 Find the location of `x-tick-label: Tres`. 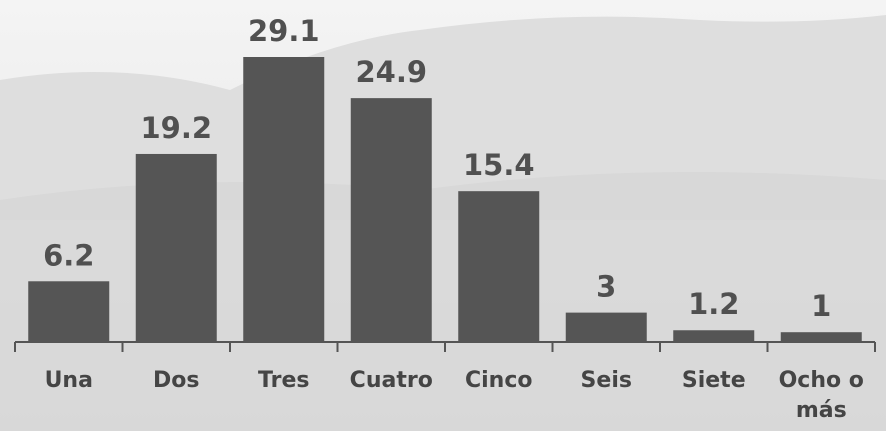

x-tick-label: Tres is located at coordinates (284, 380).